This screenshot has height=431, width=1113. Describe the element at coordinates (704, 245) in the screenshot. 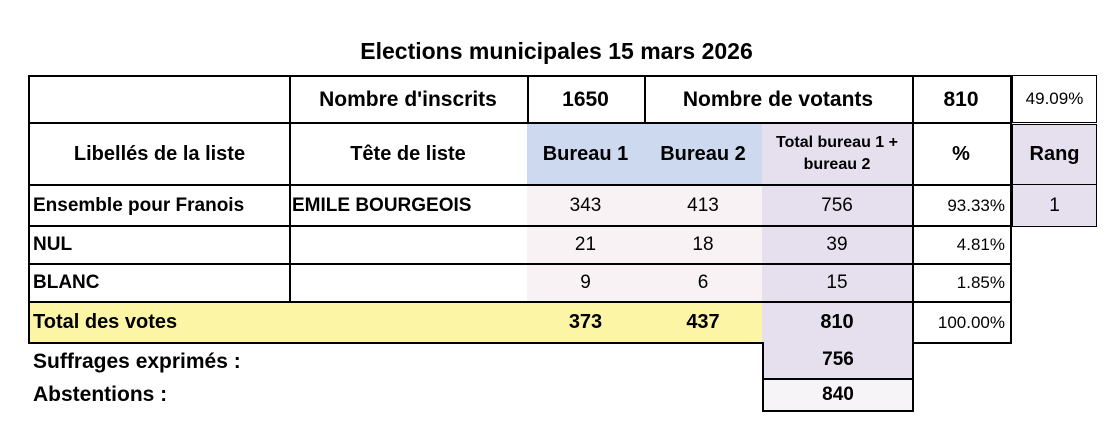

I see `row-bureau2: 18` at that location.